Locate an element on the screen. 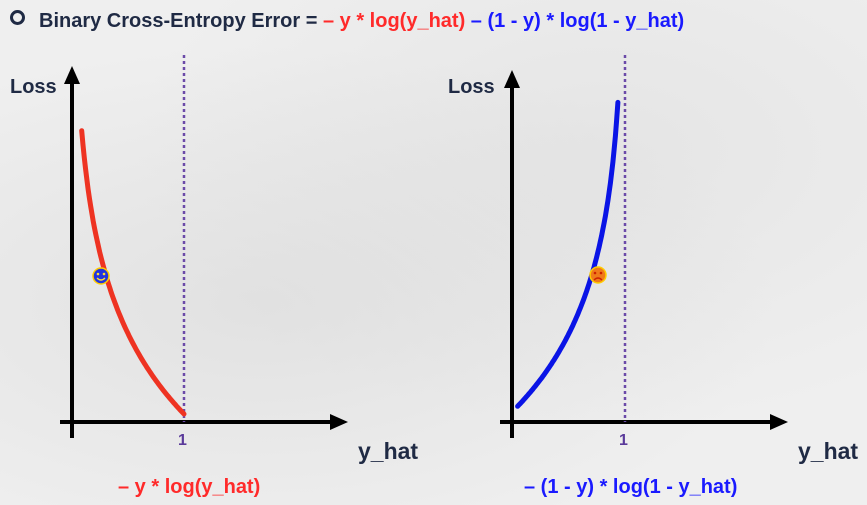 The image size is (867, 505). left-loss-curve is located at coordinates (133, 272).